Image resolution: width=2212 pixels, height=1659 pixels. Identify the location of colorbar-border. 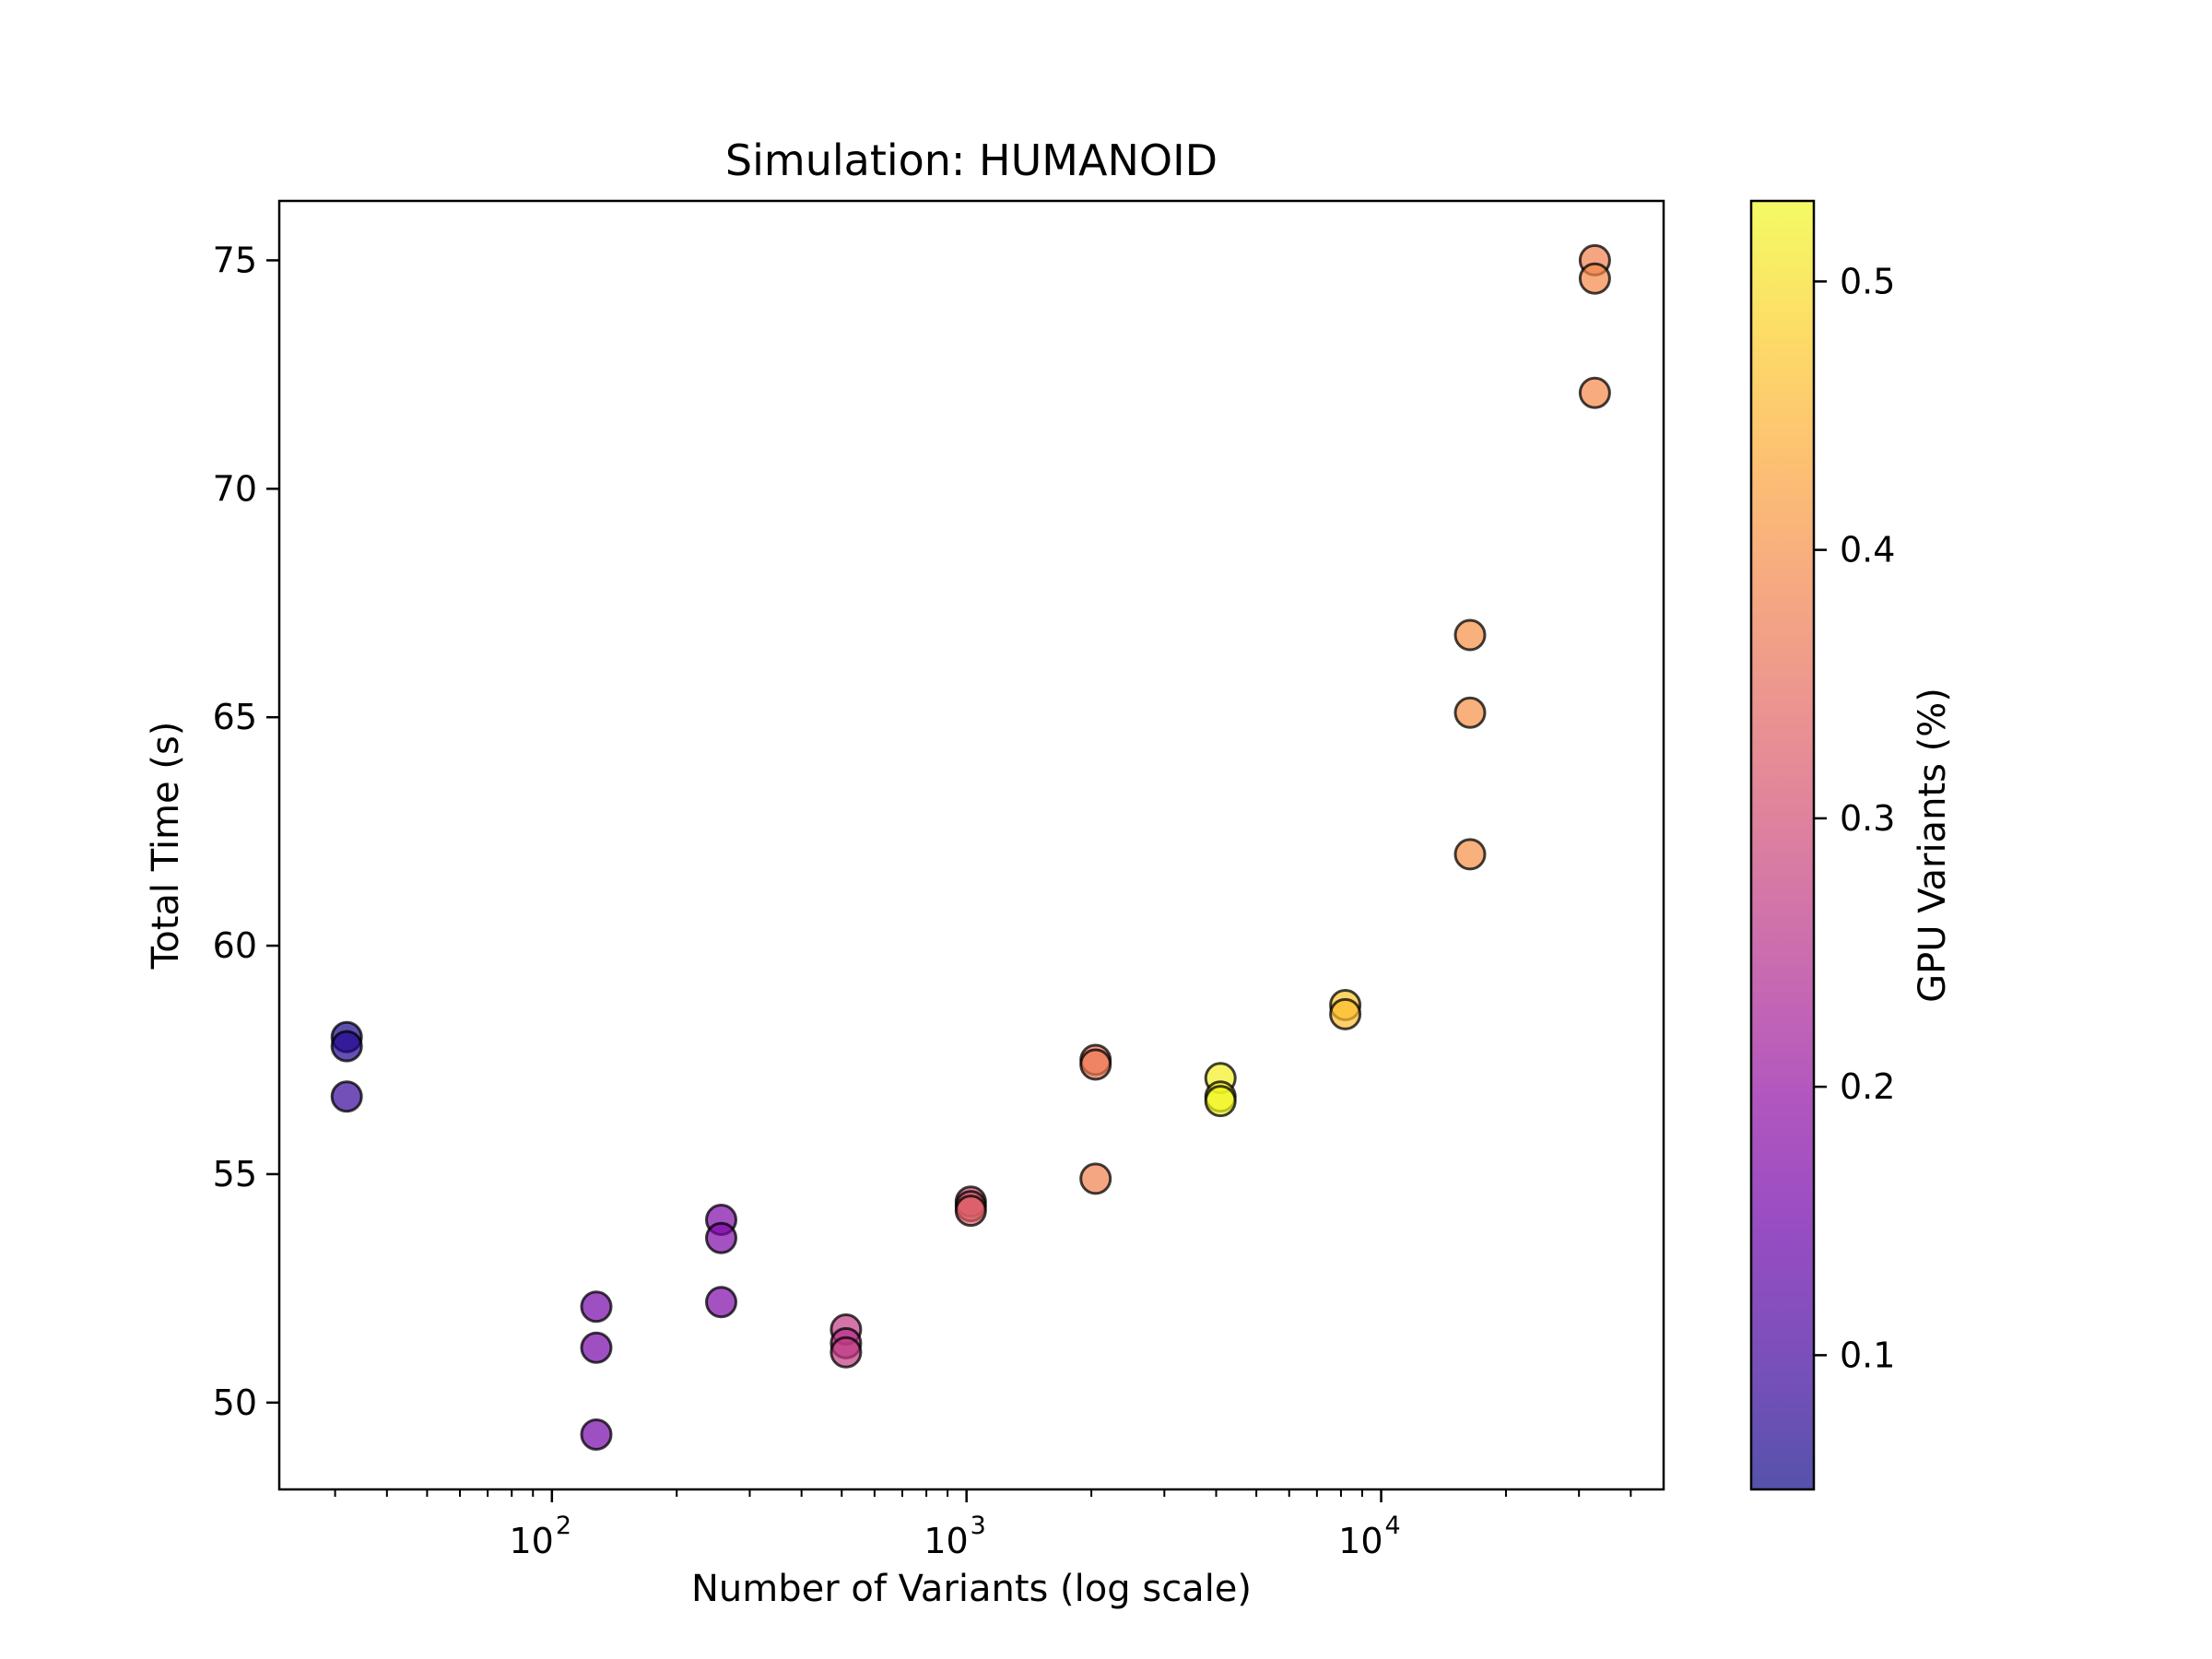
(1782, 845).